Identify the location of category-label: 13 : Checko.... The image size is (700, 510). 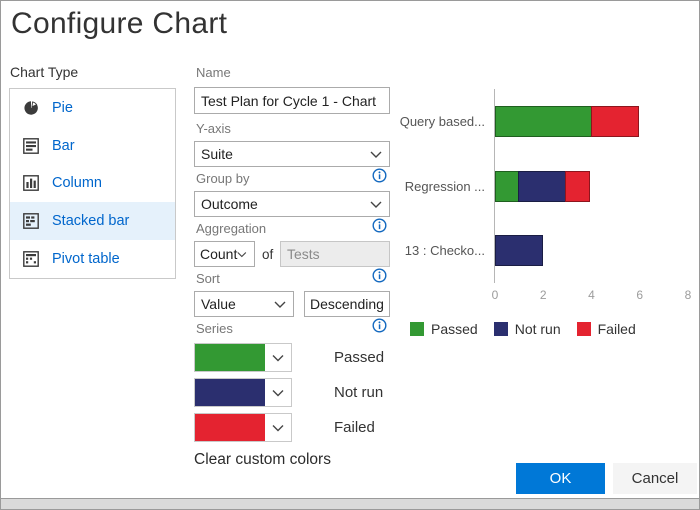
(444, 250).